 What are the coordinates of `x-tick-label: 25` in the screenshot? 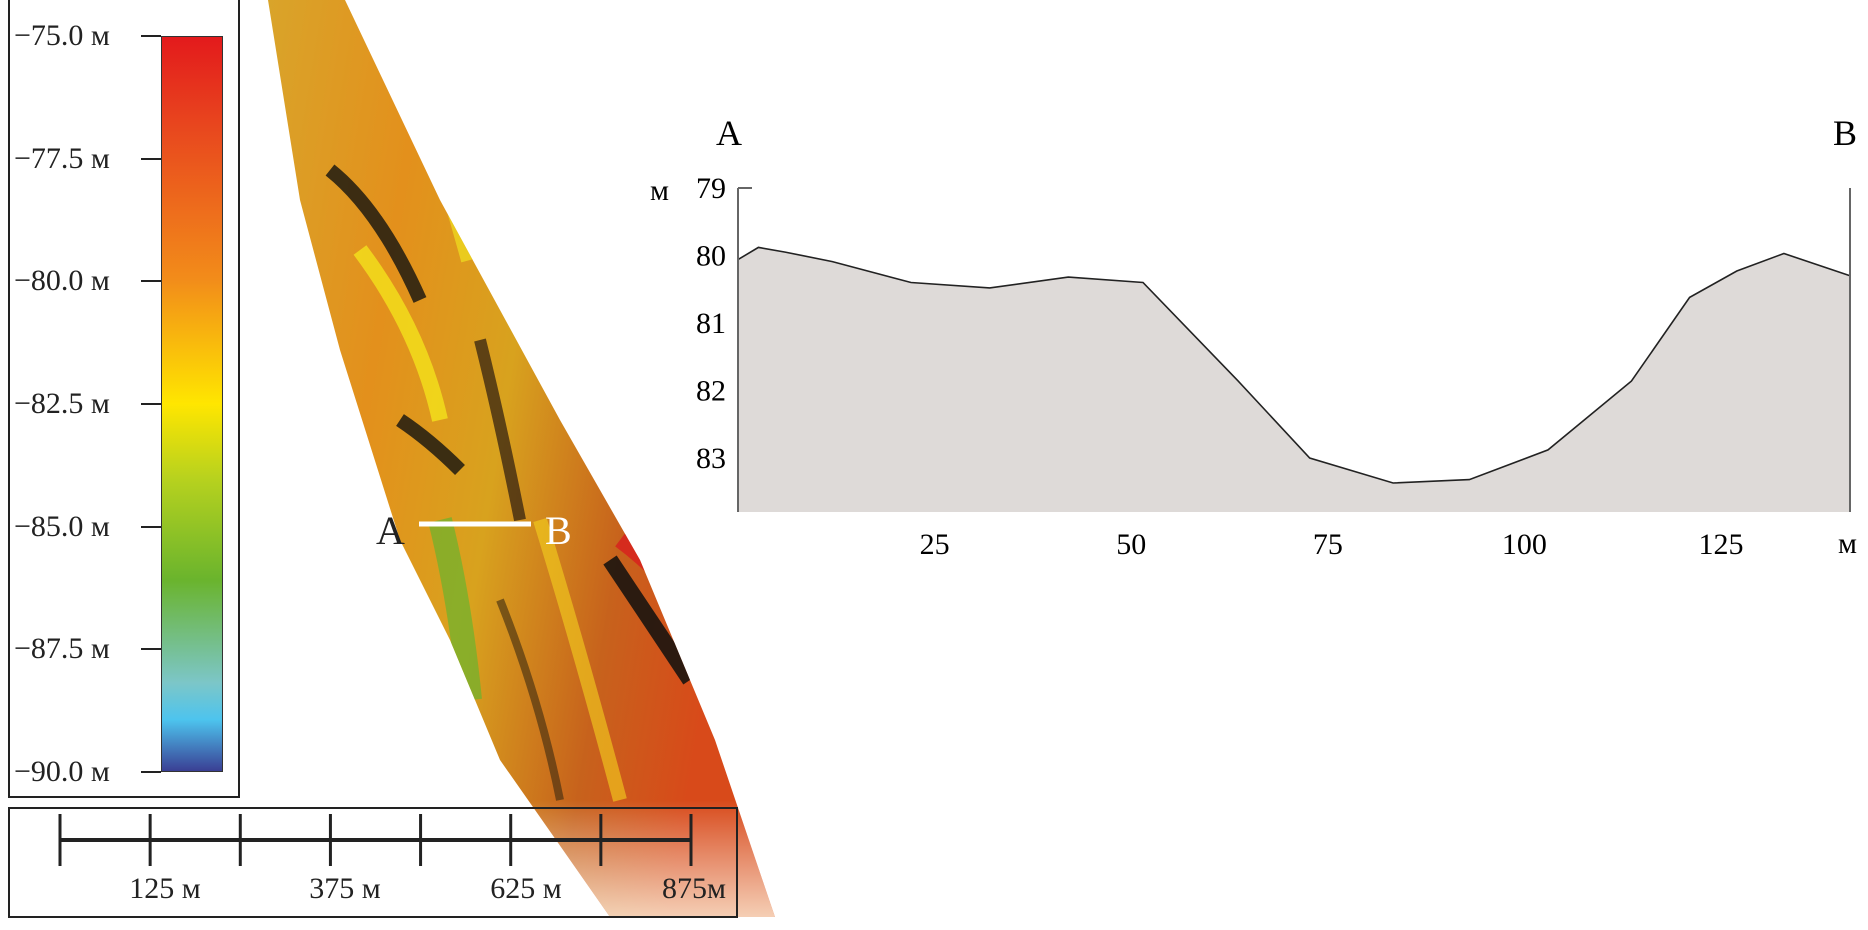 It's located at (935, 544).